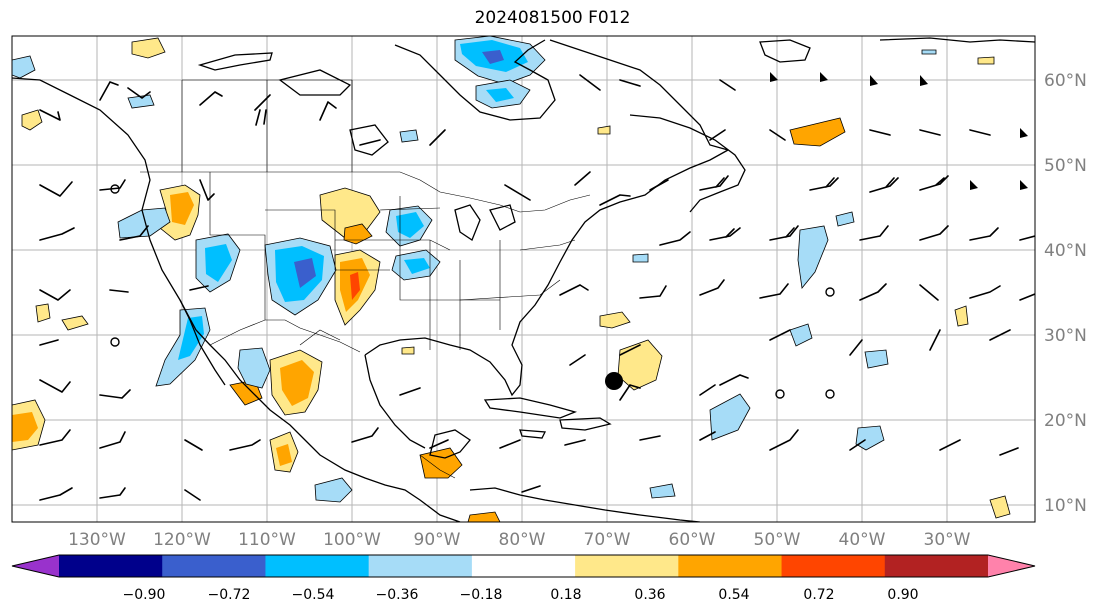 The image size is (1105, 615). I want to click on lat-labels: 10°N 20°N 30°N 40°N 50°N 60°N, so click(1065, 293).